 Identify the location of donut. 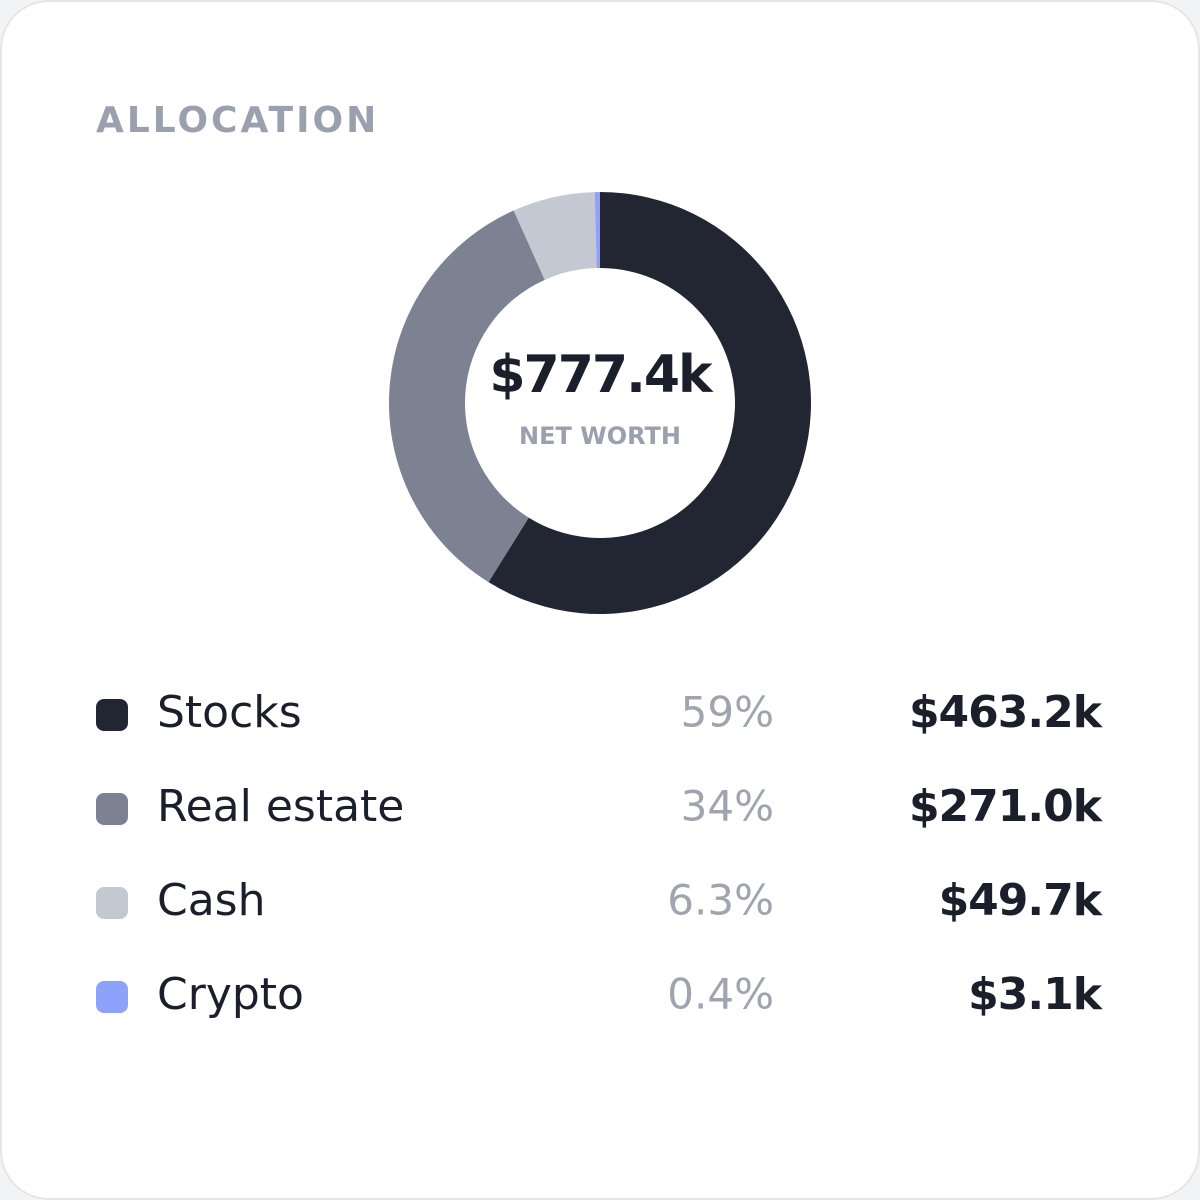
(599, 403).